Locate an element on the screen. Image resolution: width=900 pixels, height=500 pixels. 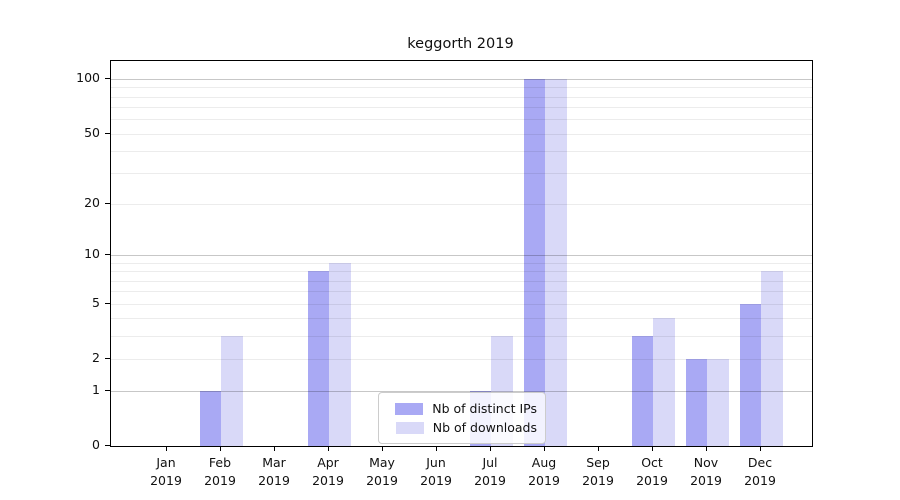
y-tick-label: 20 is located at coordinates (92, 203).